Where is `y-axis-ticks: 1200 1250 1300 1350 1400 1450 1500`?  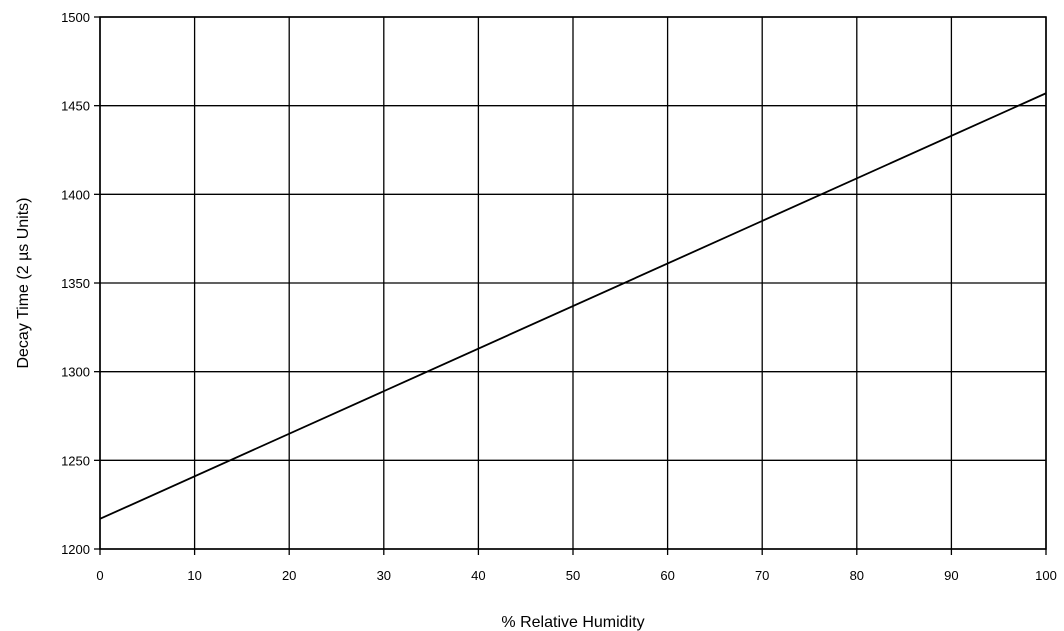
y-axis-ticks: 1200 1250 1300 1350 1400 1450 1500 is located at coordinates (80, 283).